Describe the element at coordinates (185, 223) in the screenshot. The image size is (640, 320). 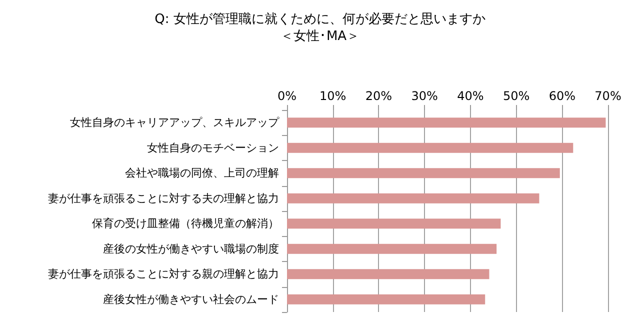
I see `y-tick-label: 保育の受け皿整備（待機児童の解消）` at that location.